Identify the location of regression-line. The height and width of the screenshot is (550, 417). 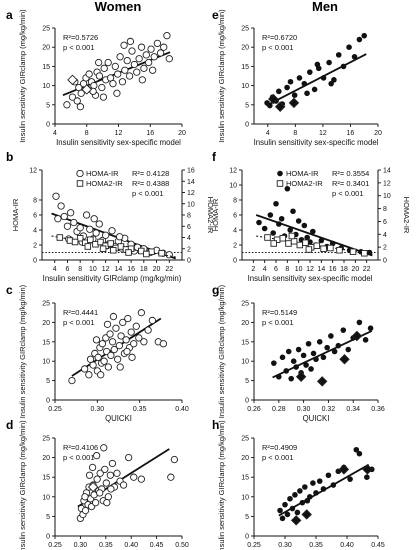
(316, 80).